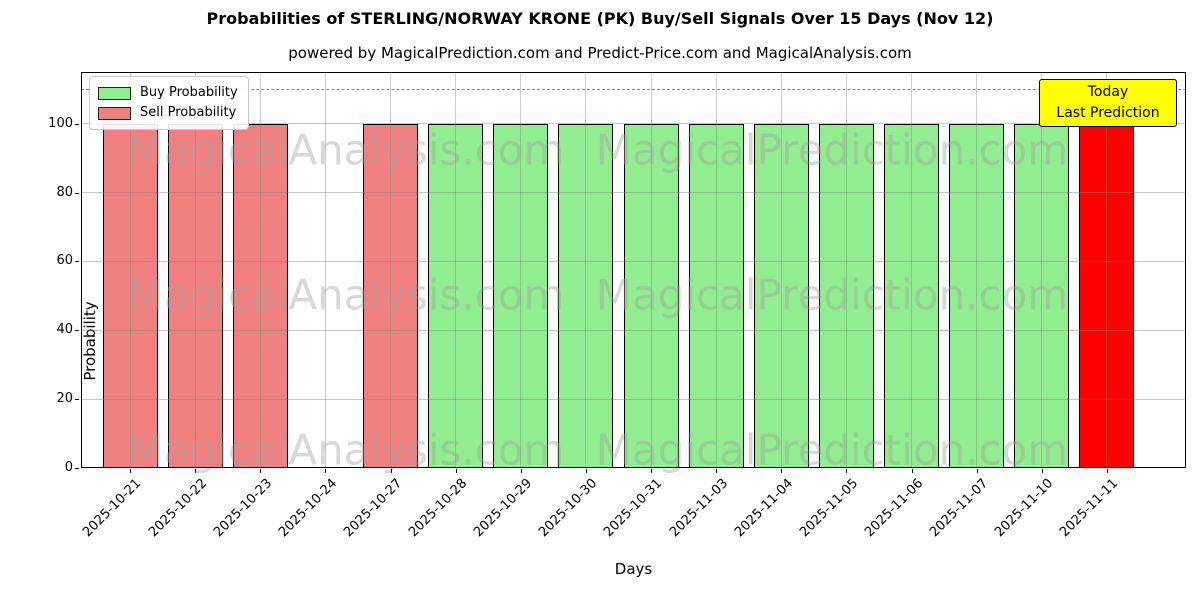  I want to click on x-tick-label-text: 2025-11-10, so click(1024, 508).